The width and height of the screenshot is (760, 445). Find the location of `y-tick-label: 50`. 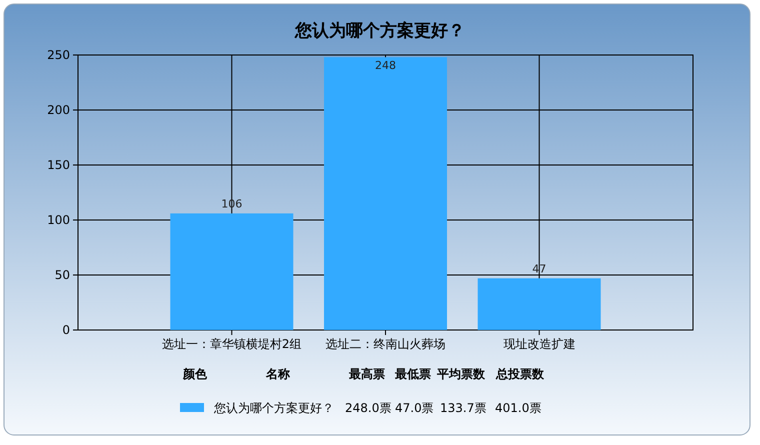

y-tick-label: 50 is located at coordinates (62, 275).